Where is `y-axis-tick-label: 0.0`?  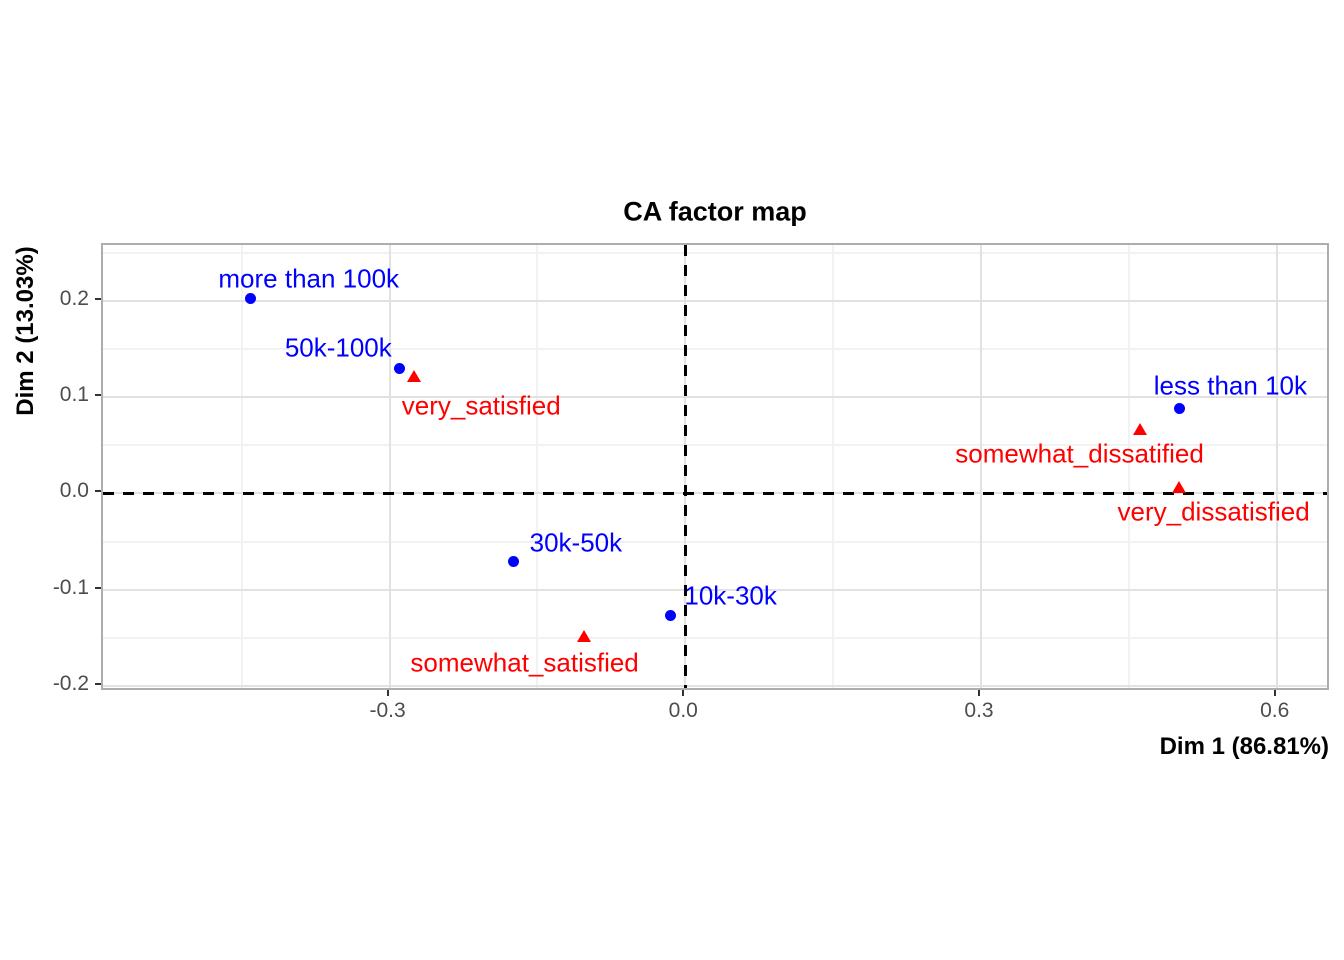 y-axis-tick-label: 0.0 is located at coordinates (74, 491).